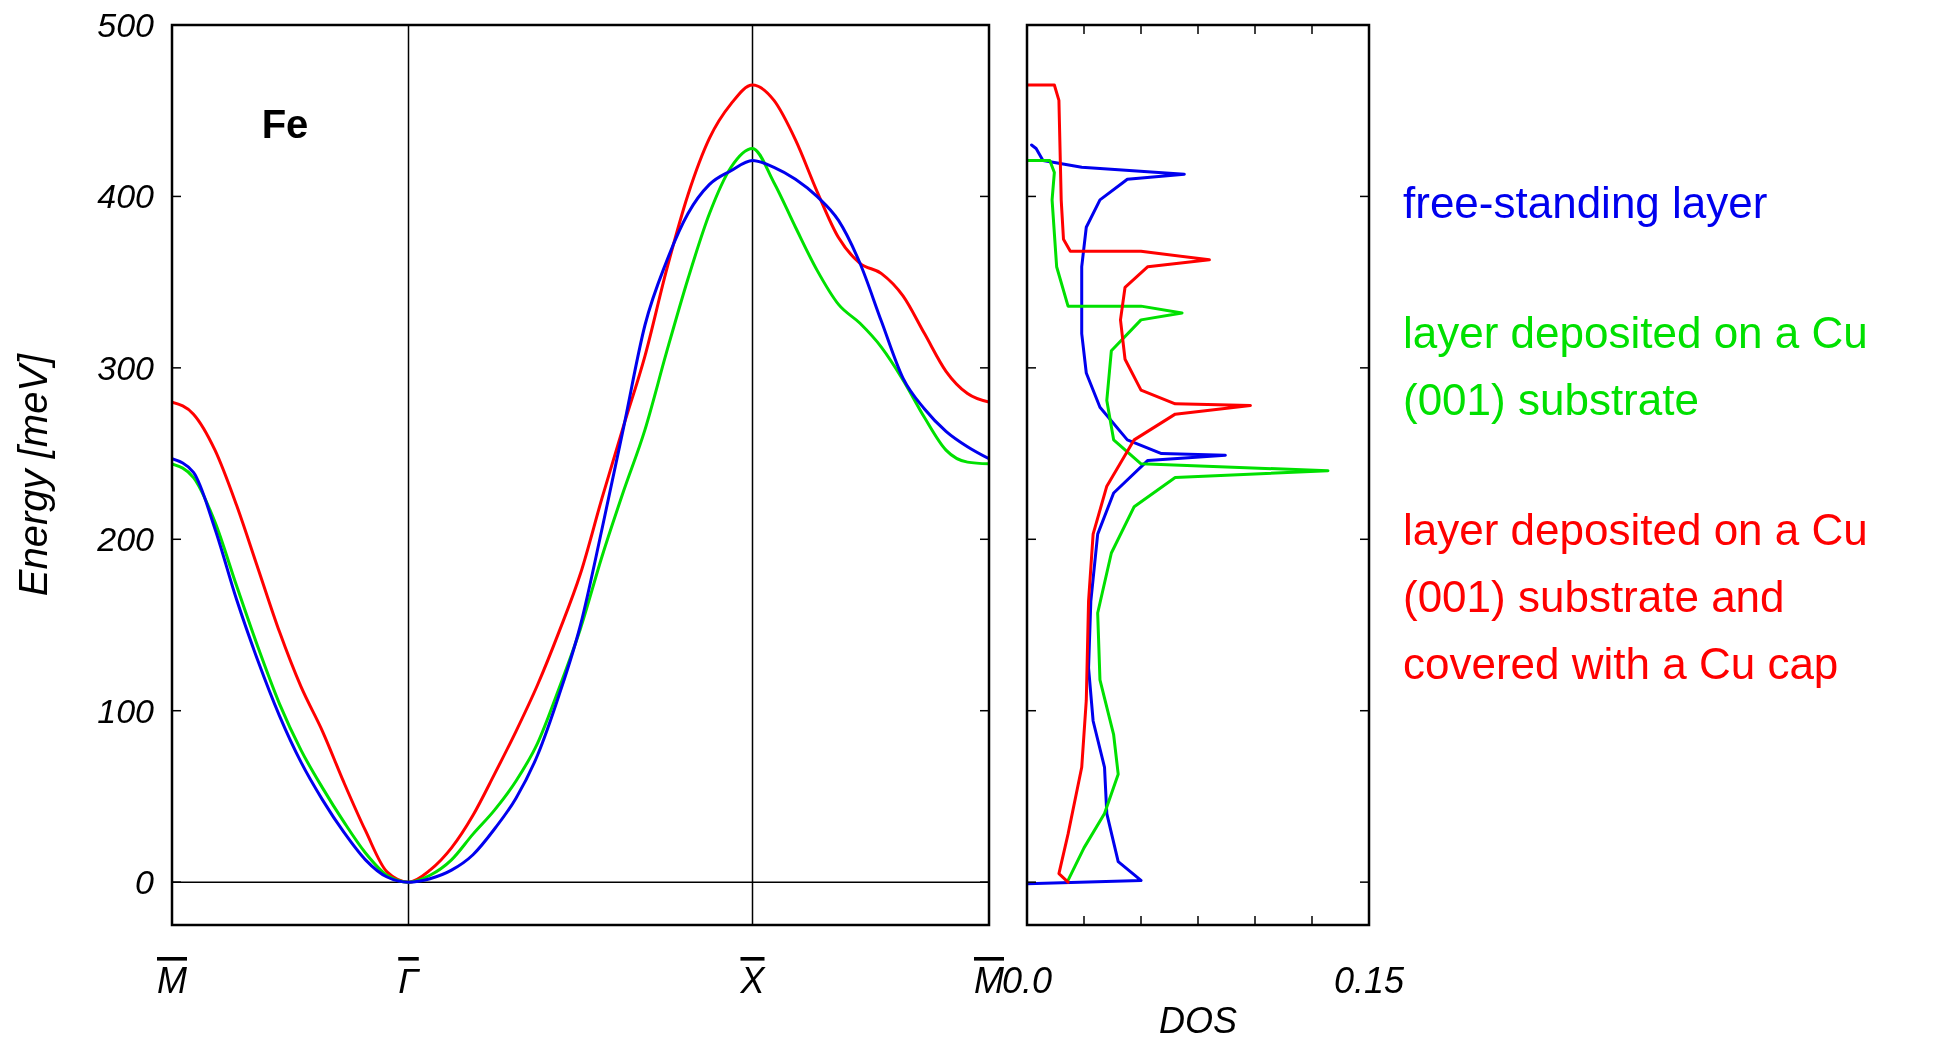 Image resolution: width=1942 pixels, height=1057 pixels. I want to click on text: free-standing layer, so click(1585, 202).